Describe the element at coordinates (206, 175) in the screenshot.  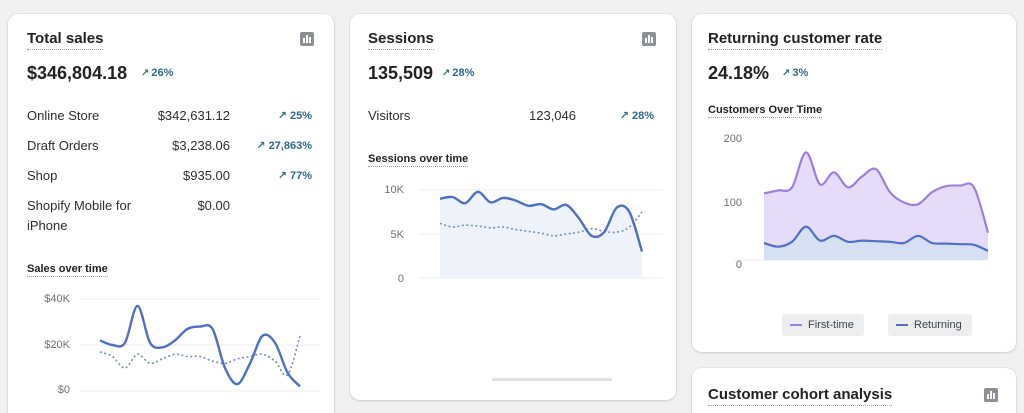
I see `row-value-shop: $935.00` at that location.